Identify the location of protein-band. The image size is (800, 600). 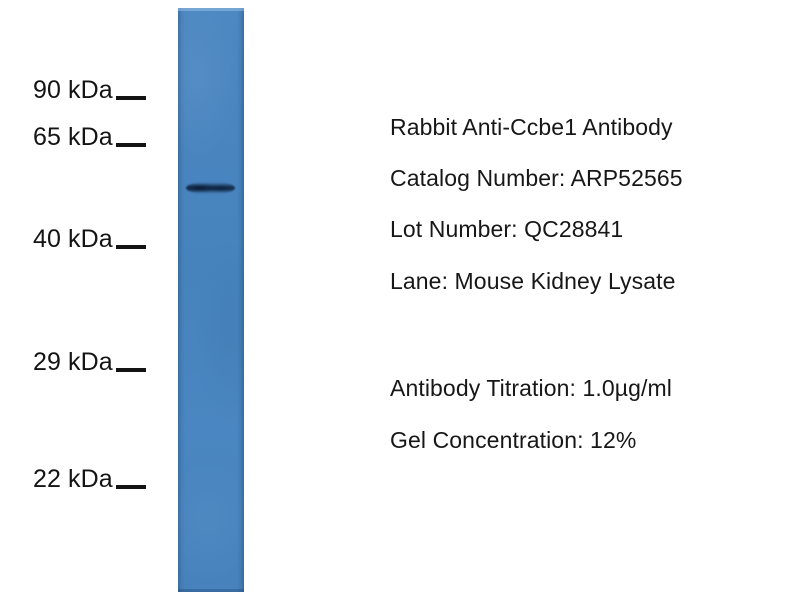
(210, 188).